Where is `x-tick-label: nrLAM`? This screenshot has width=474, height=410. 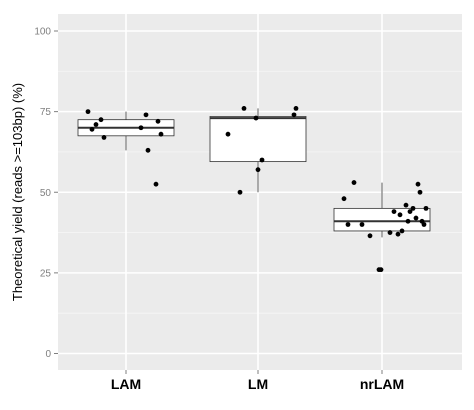 x-tick-label: nrLAM is located at coordinates (382, 384).